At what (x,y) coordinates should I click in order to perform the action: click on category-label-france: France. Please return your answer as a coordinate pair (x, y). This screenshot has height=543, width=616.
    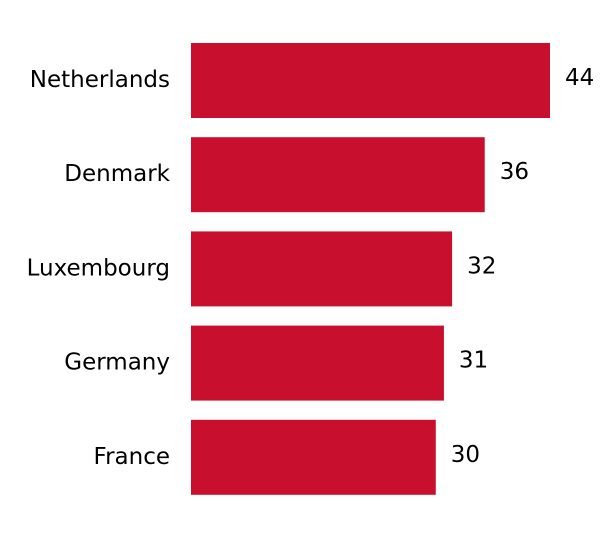
    Looking at the image, I should click on (132, 457).